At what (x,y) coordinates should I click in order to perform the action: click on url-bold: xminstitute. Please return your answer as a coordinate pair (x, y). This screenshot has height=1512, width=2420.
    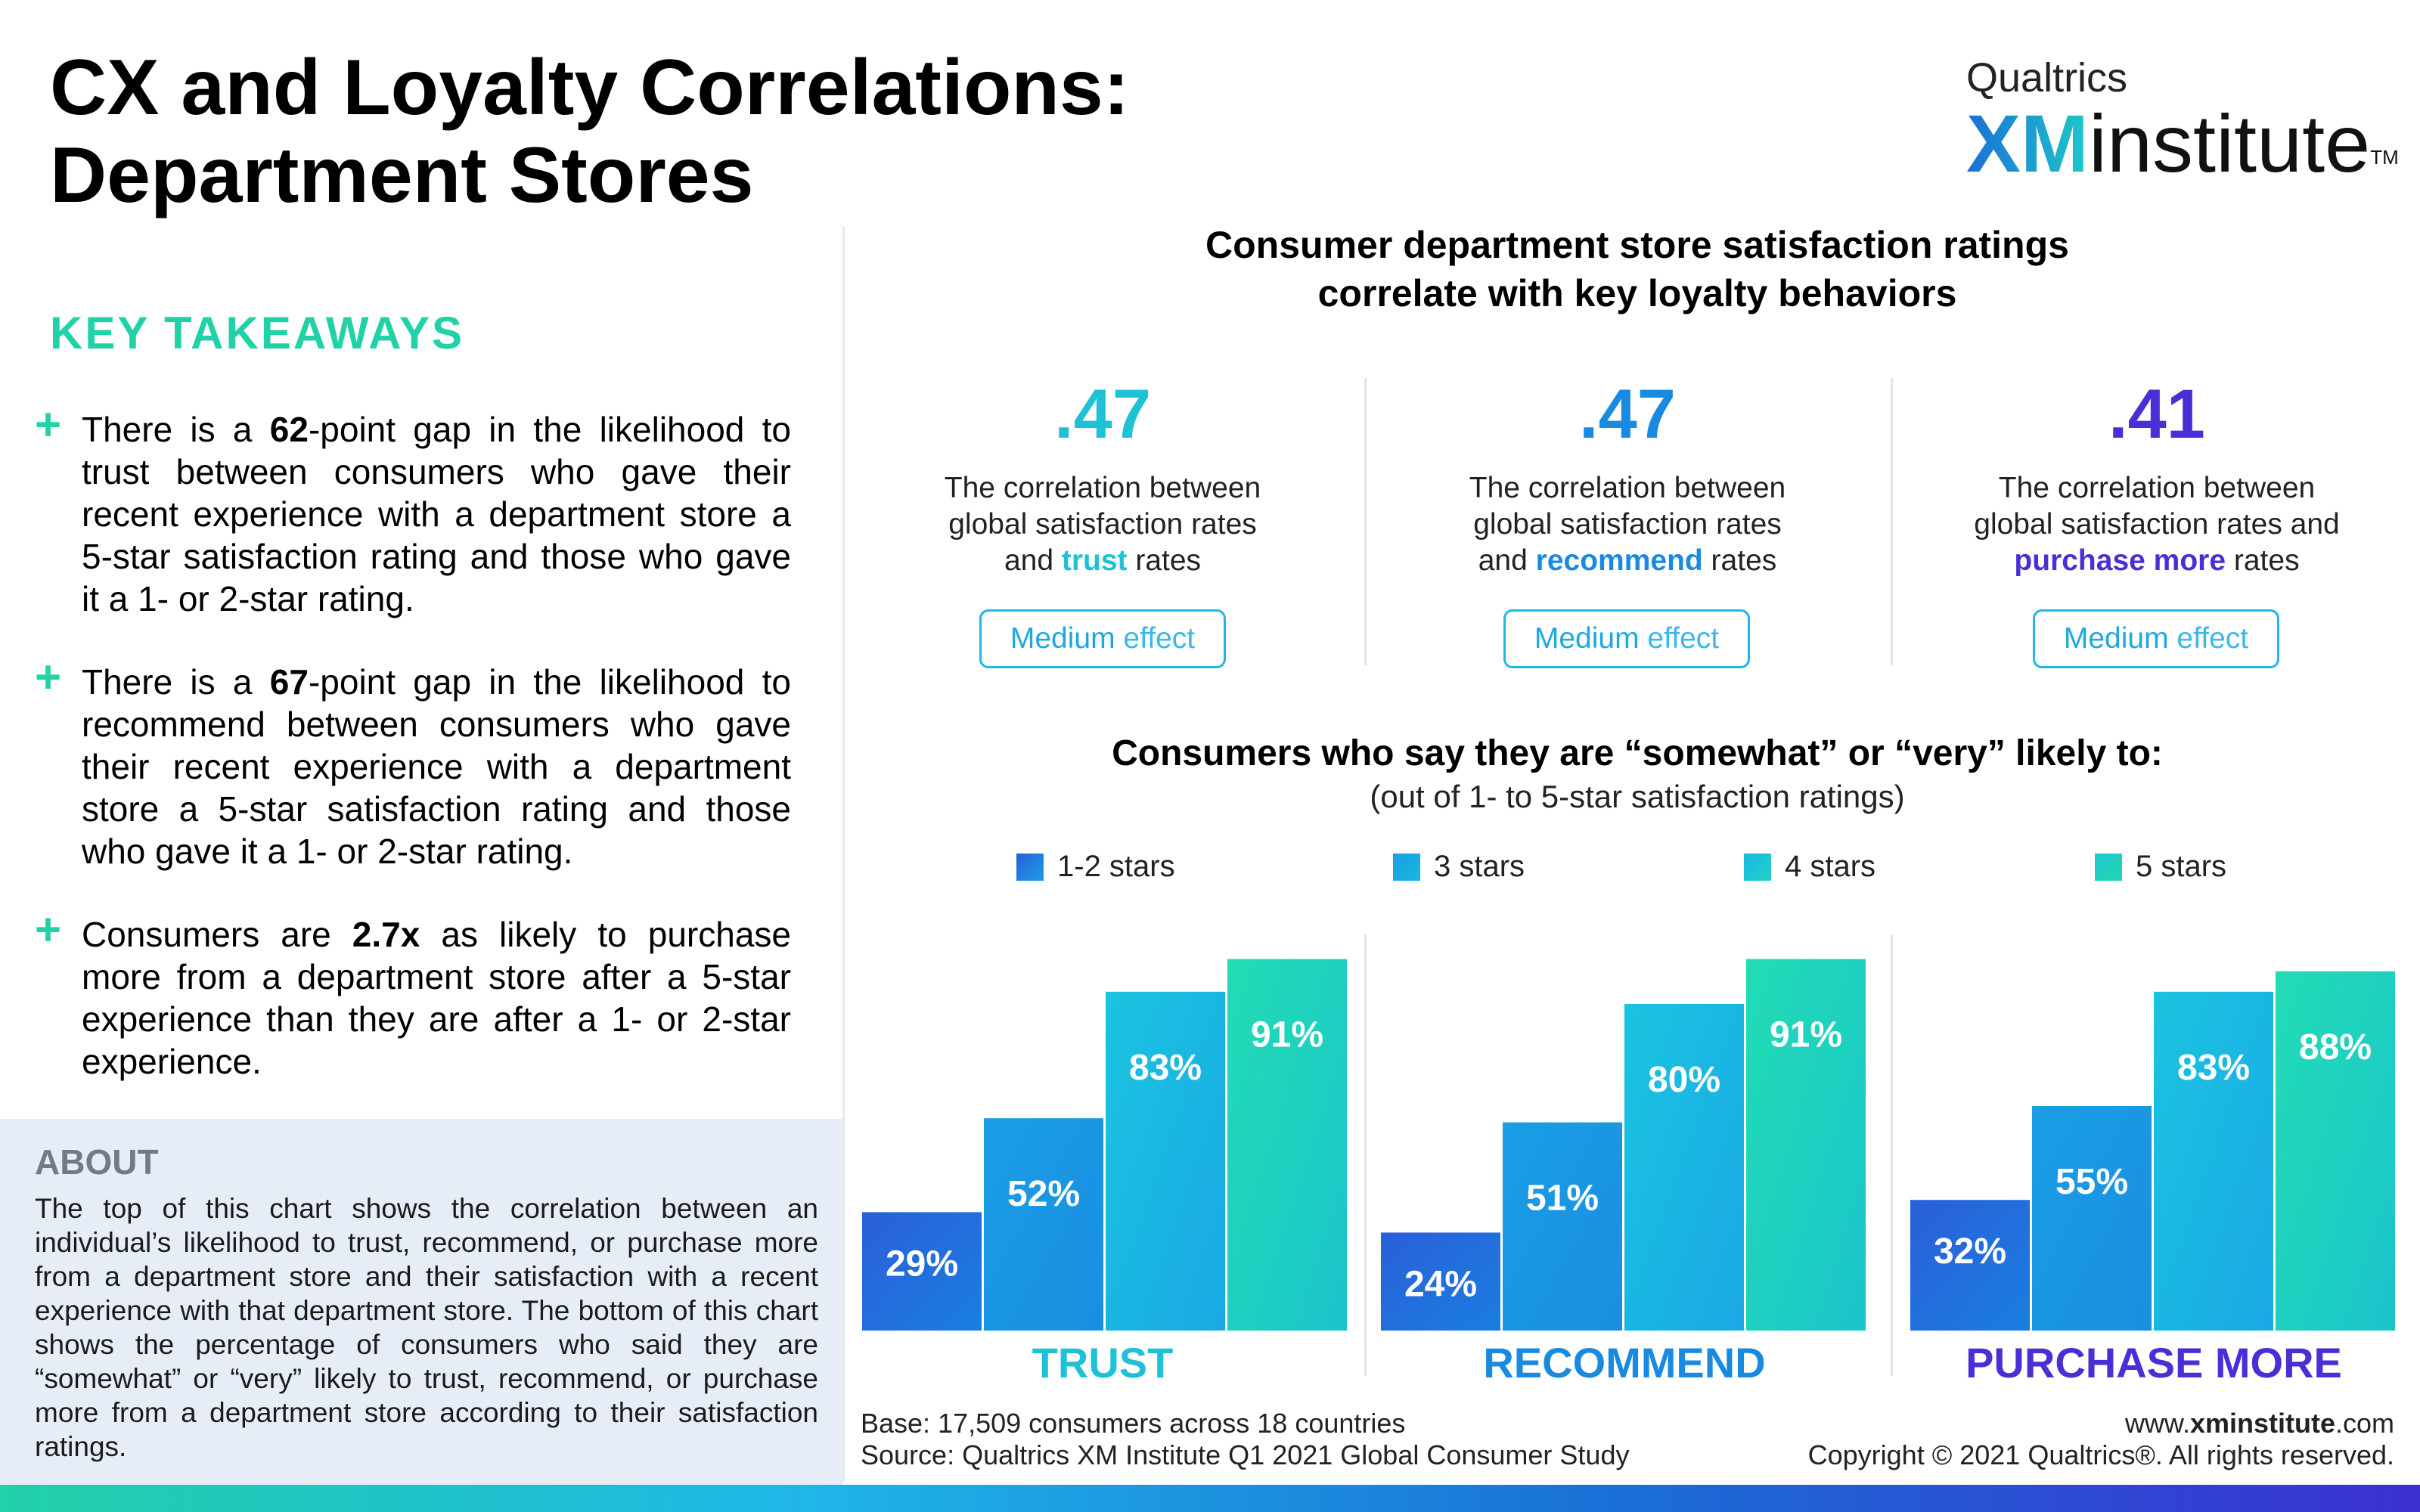
    Looking at the image, I should click on (2262, 1423).